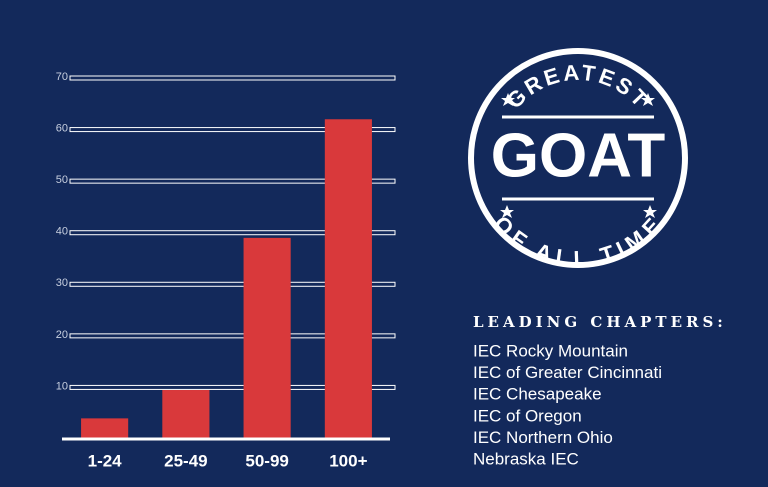 This screenshot has height=487, width=768. What do you see at coordinates (348, 460) in the screenshot?
I see `x-tick-label: 100+` at bounding box center [348, 460].